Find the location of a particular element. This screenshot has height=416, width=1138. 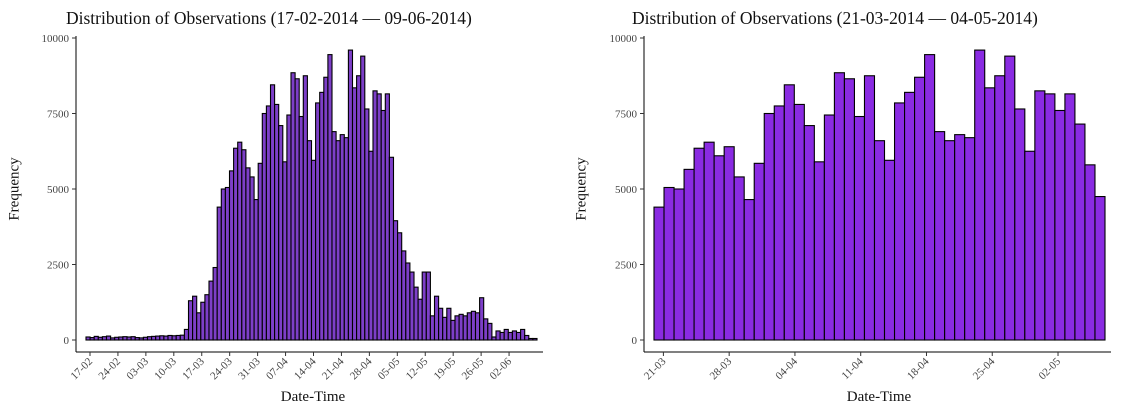

y-tick-label: 2500 is located at coordinates (626, 266).